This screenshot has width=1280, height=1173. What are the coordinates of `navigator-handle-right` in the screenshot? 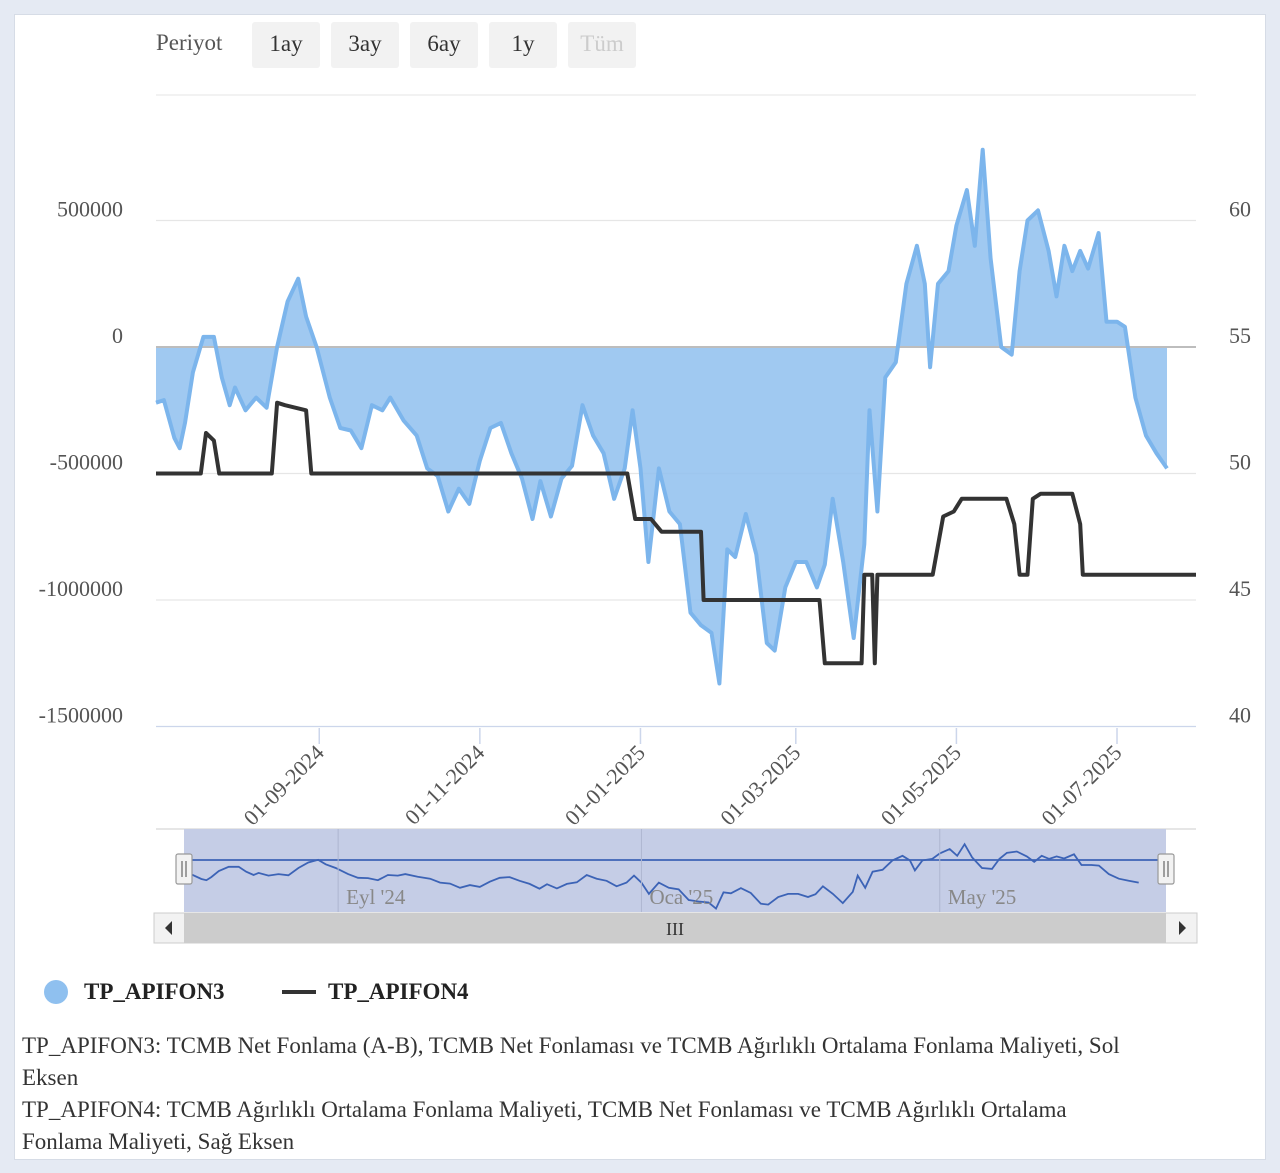 It's located at (1166, 869).